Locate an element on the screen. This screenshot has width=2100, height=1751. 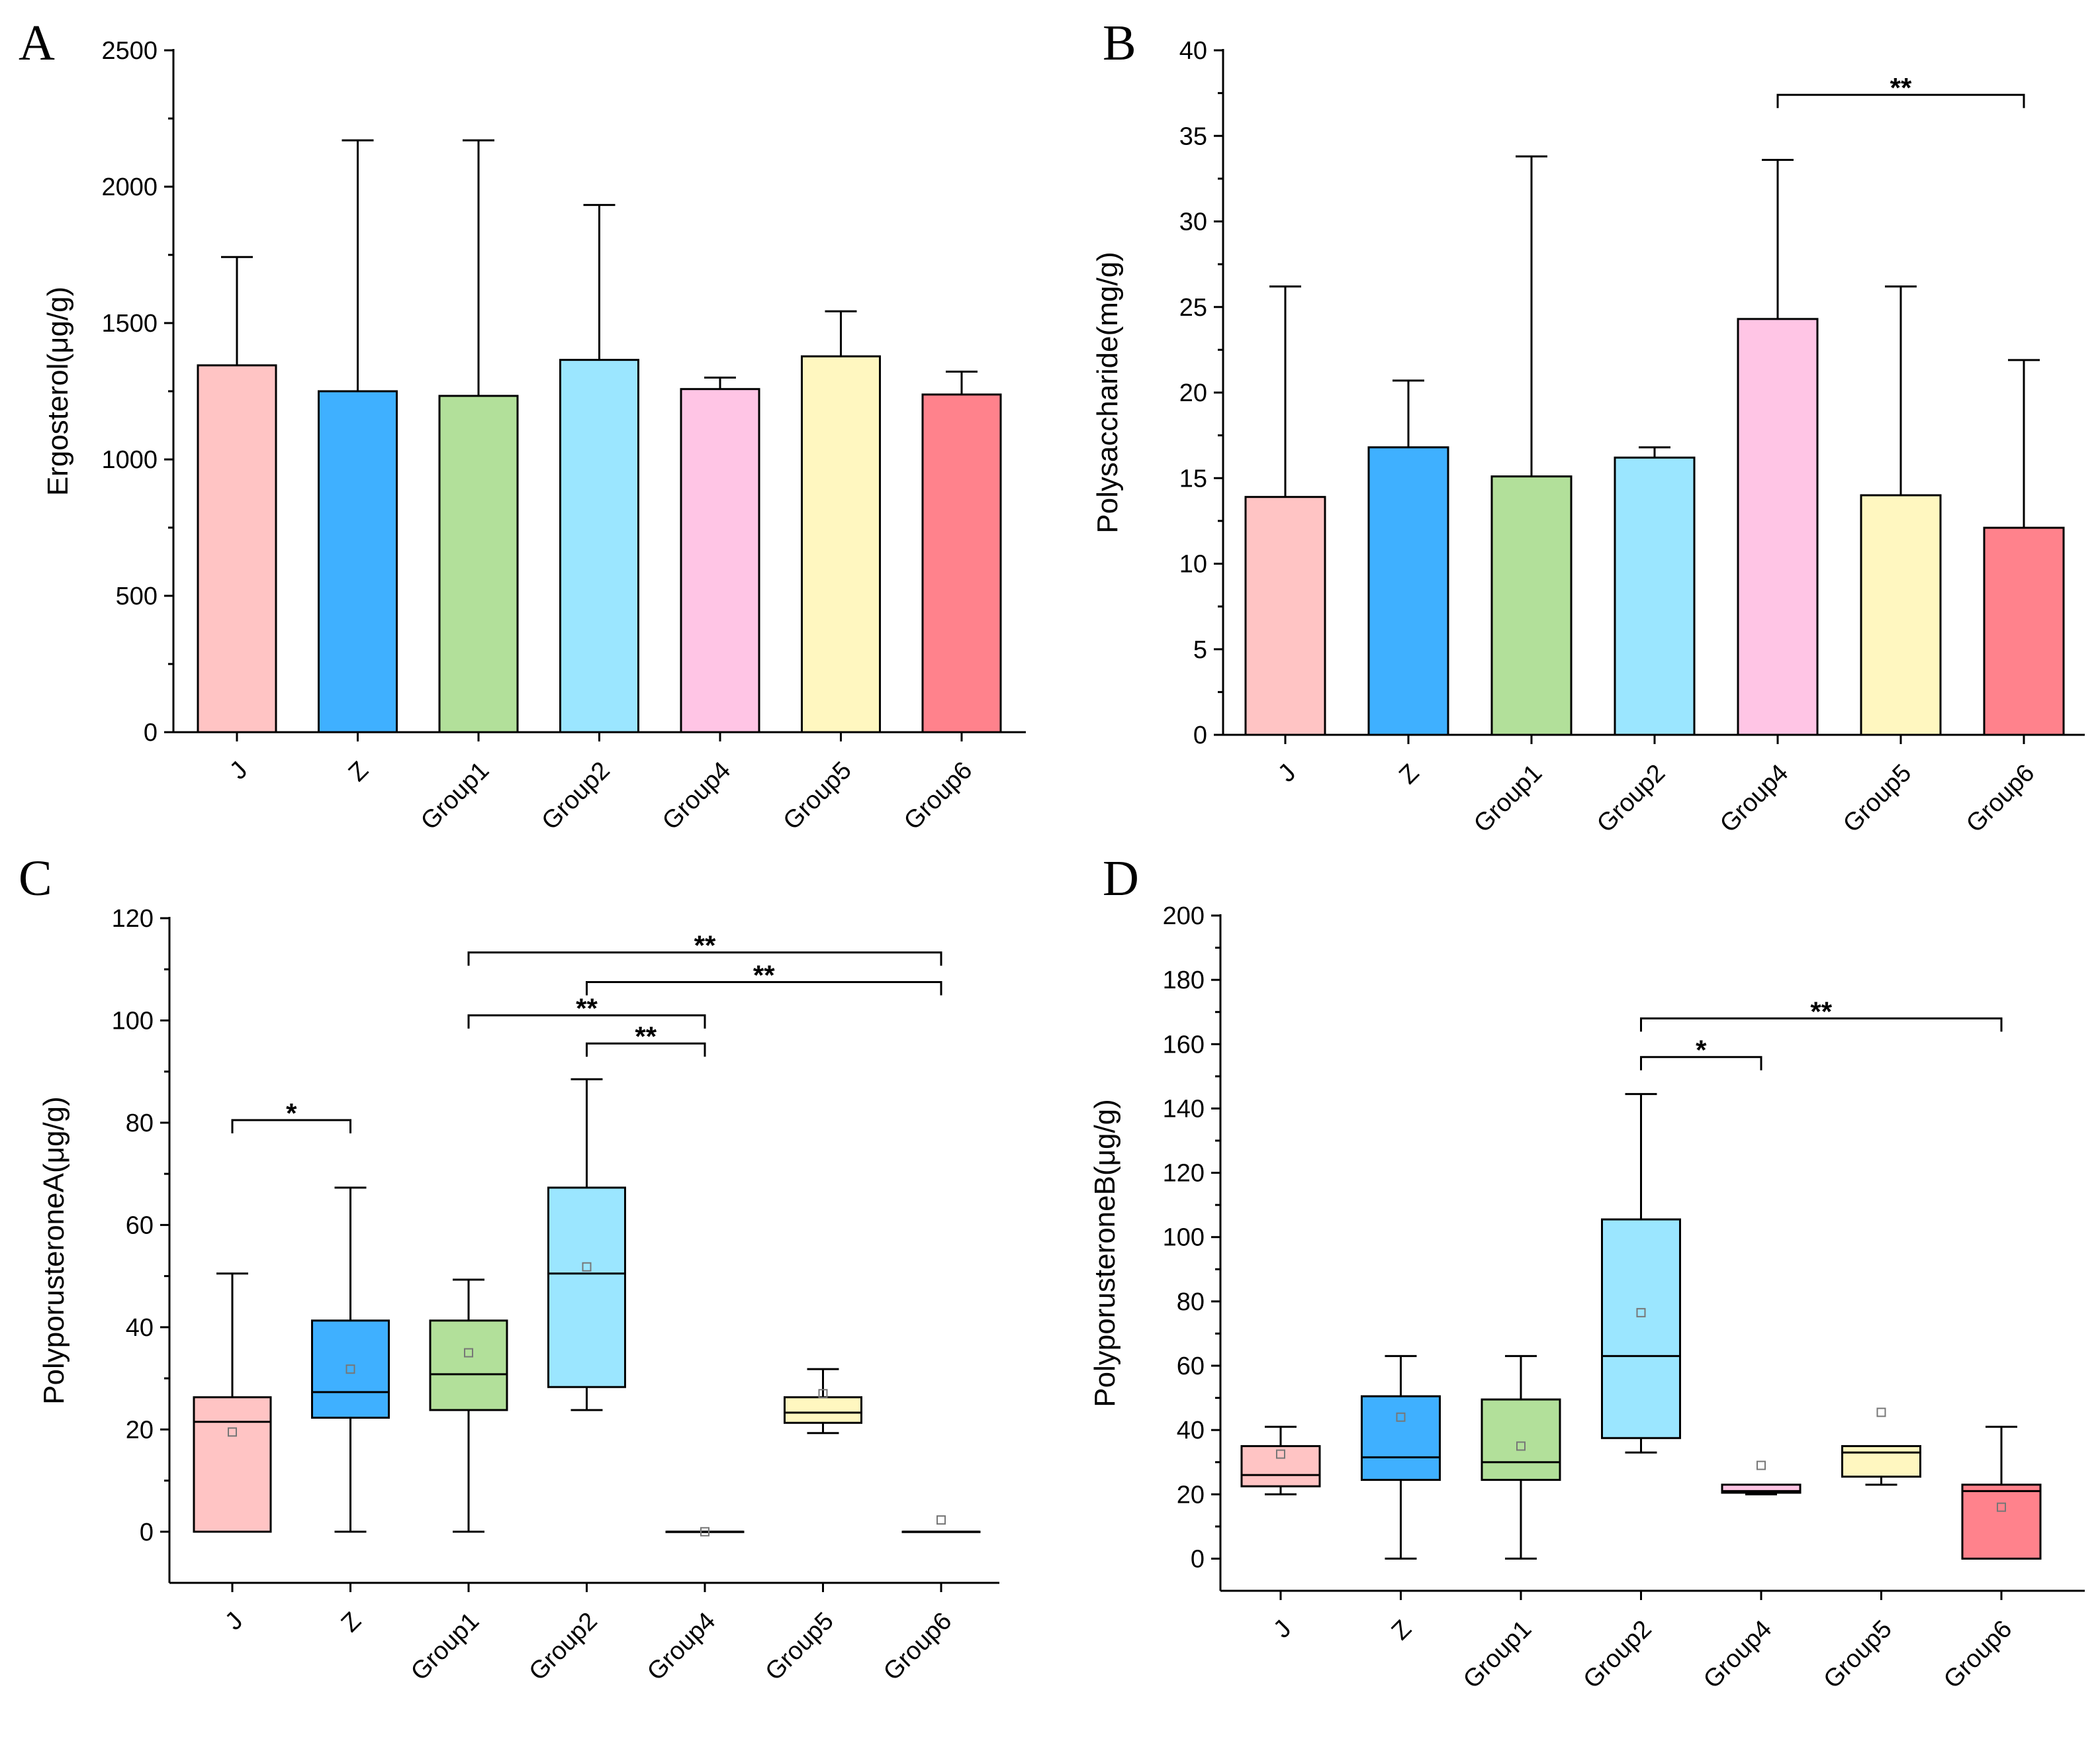
panel-letter: B is located at coordinates (1120, 43).